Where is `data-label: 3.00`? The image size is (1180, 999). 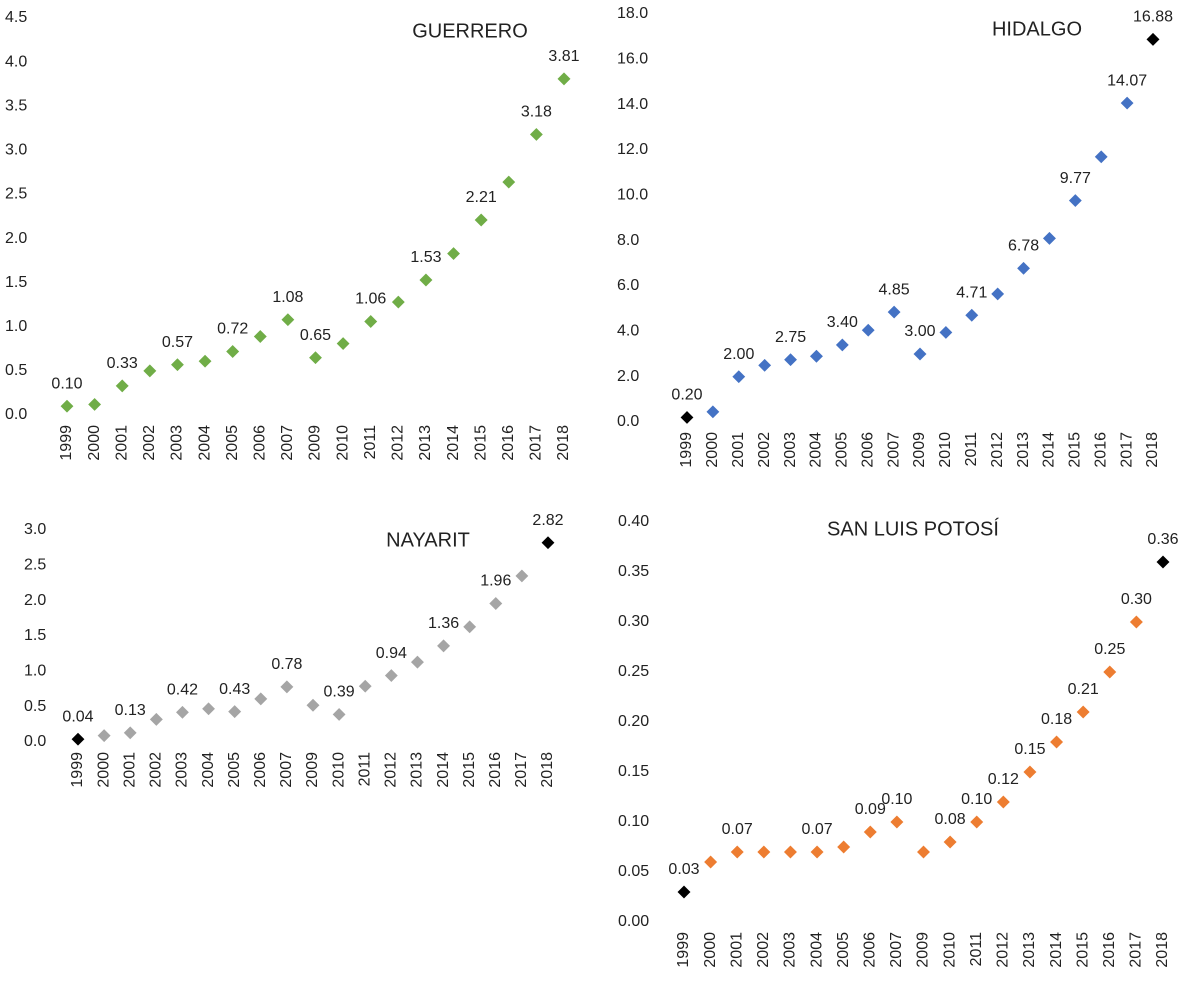 data-label: 3.00 is located at coordinates (919, 331).